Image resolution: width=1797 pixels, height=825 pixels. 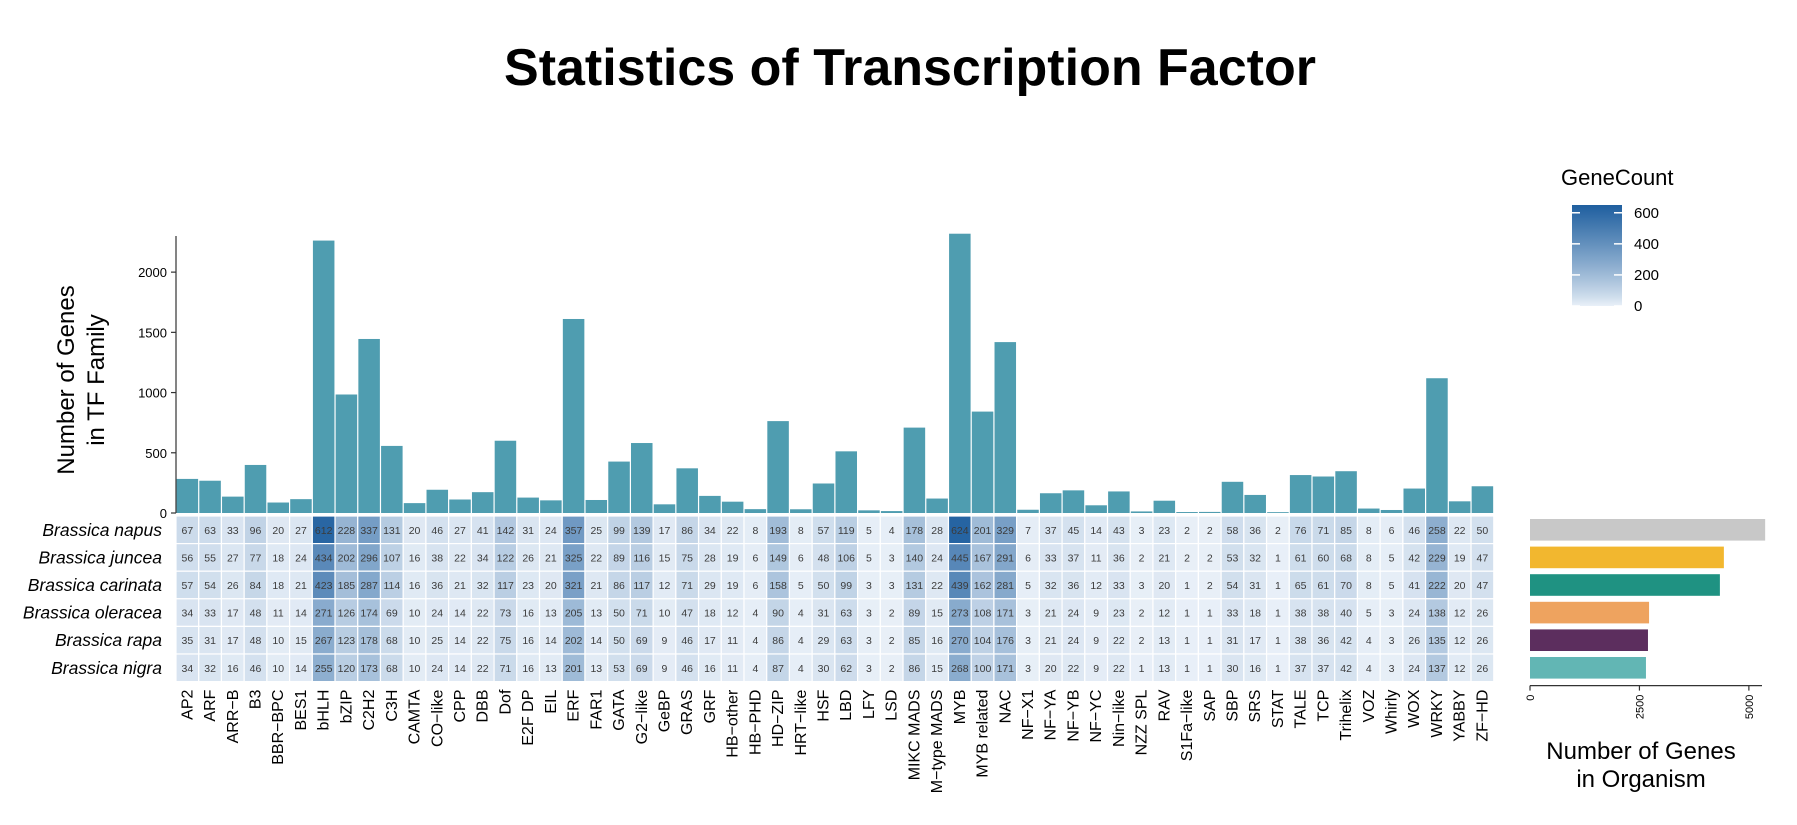 I want to click on heatmap-cell-value: 11, so click(x=1096, y=558).